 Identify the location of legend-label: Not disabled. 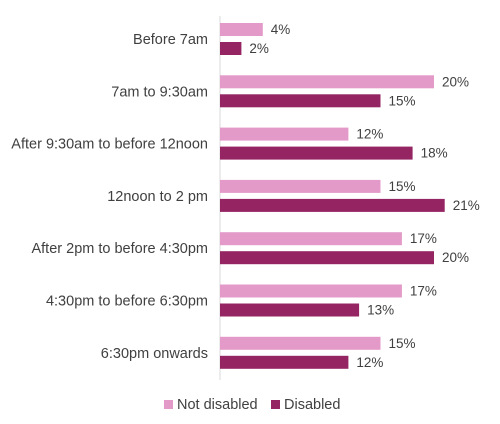
(217, 405).